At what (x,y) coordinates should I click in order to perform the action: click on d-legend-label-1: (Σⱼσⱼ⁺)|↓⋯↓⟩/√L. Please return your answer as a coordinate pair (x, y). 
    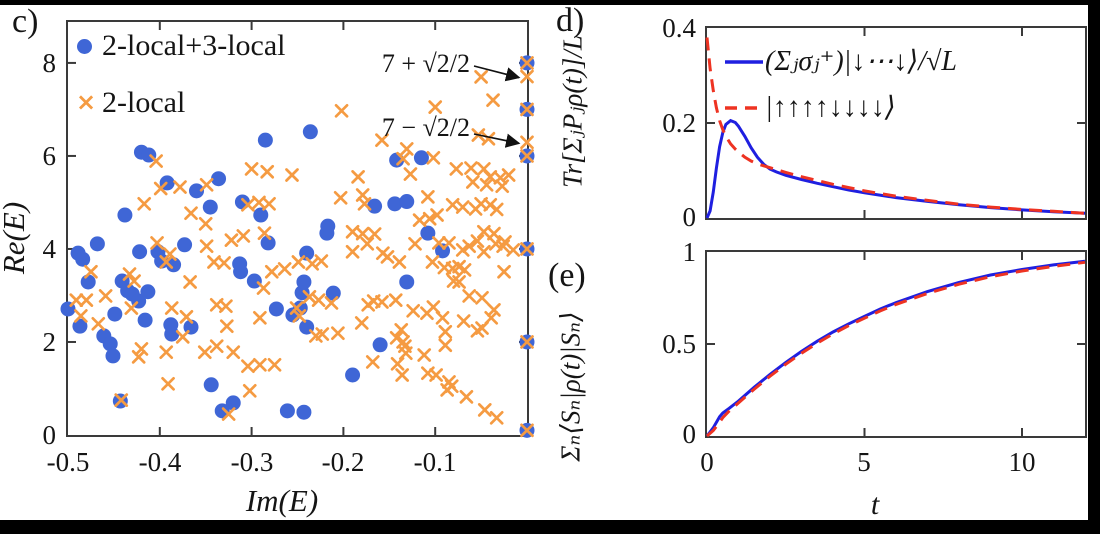
    Looking at the image, I should click on (861, 61).